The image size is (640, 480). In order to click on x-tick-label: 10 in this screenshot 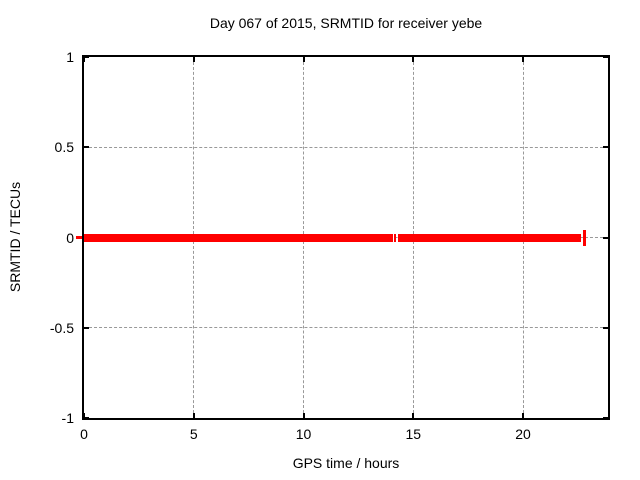, I will do `click(303, 434)`.